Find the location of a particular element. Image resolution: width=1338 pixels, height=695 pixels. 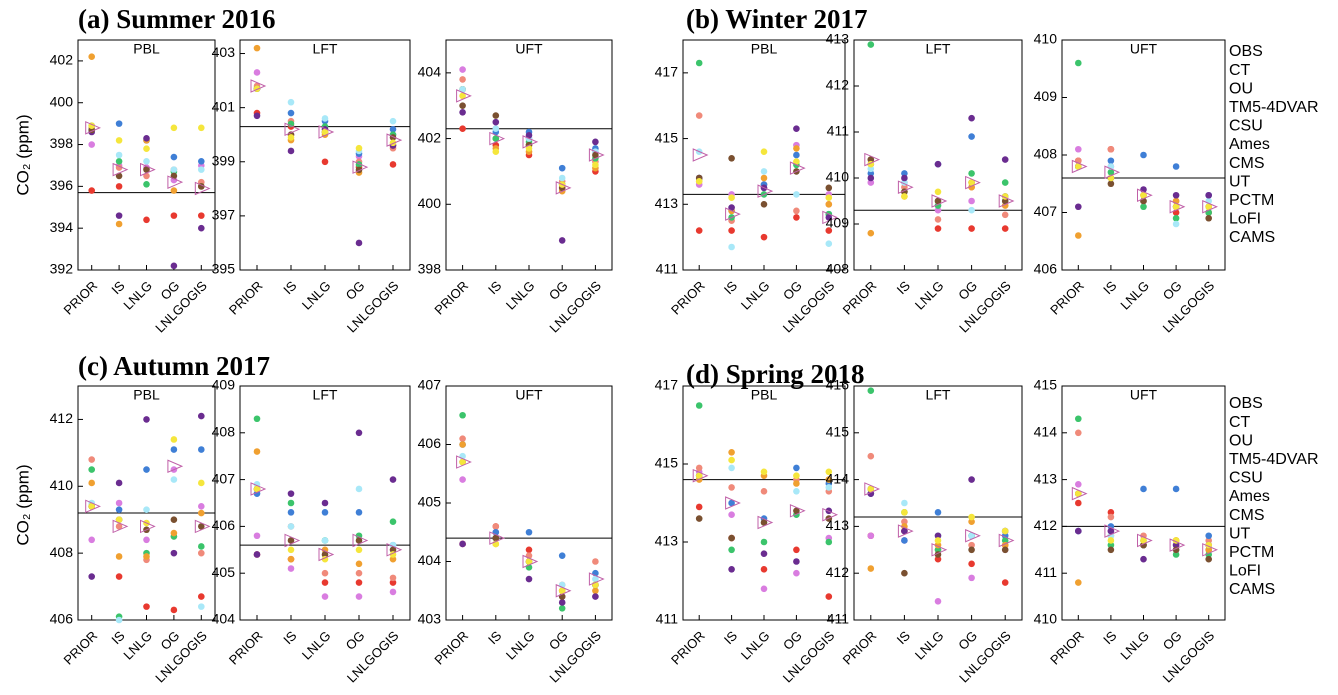

y-tick-label: 397 is located at coordinates (224, 215).